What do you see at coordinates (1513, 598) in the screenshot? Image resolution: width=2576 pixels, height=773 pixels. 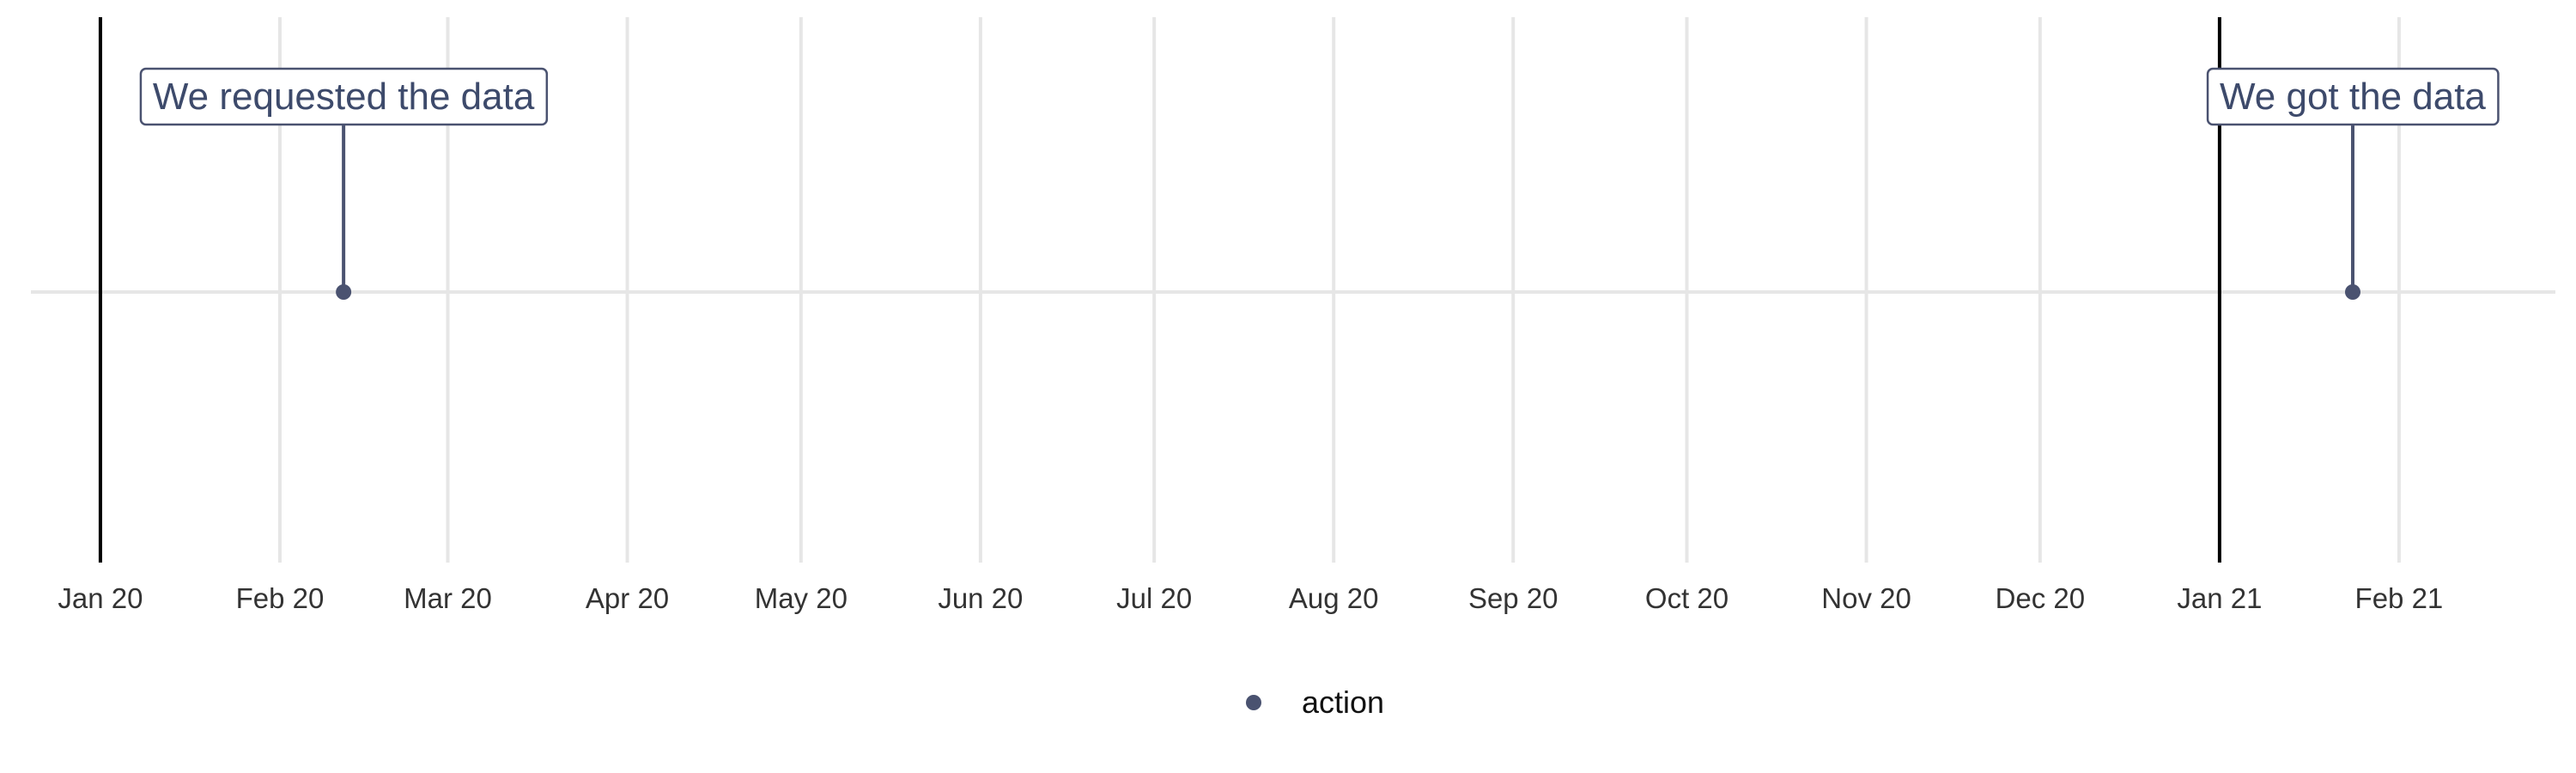 I see `x-tick-label: Sep 20` at bounding box center [1513, 598].